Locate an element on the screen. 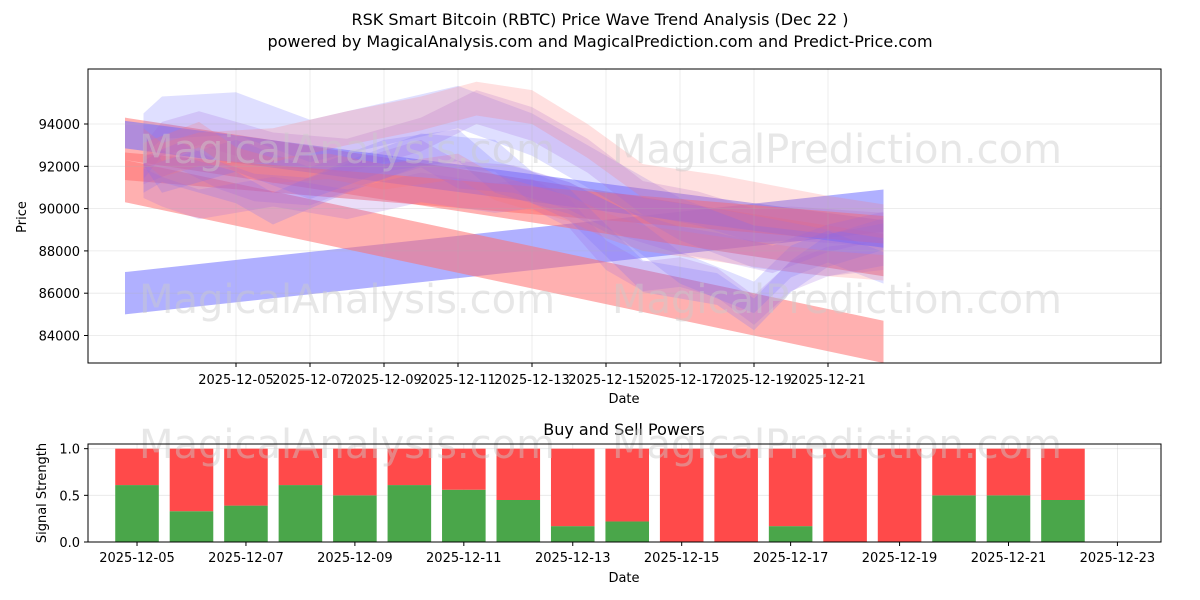 The width and height of the screenshot is (1200, 600). powers-xtick-label-1: 2025-12-07 is located at coordinates (246, 558).